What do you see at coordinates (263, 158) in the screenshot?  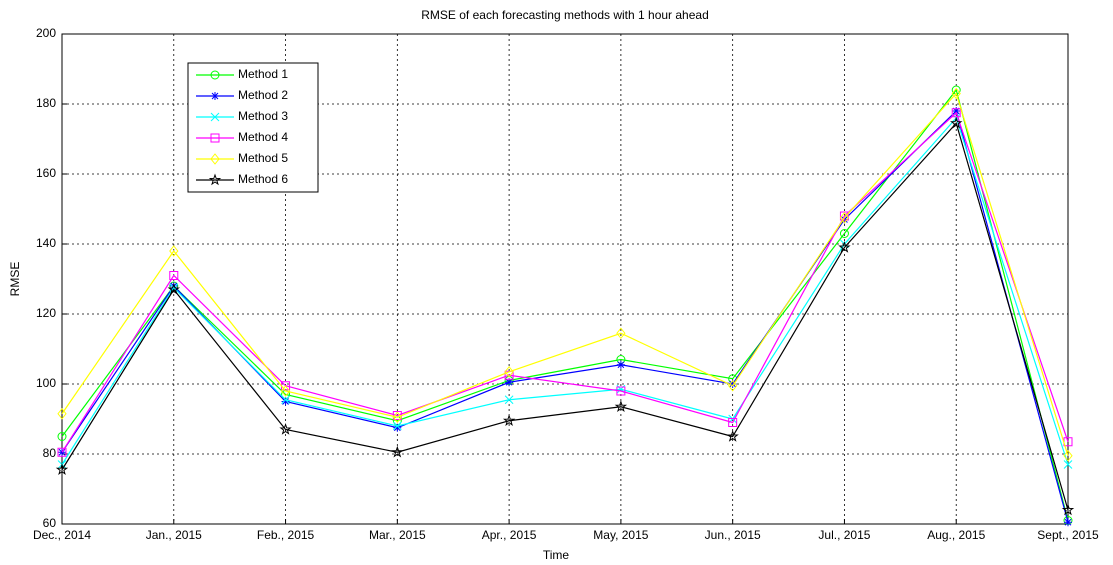 I see `legend-label: Method 5` at bounding box center [263, 158].